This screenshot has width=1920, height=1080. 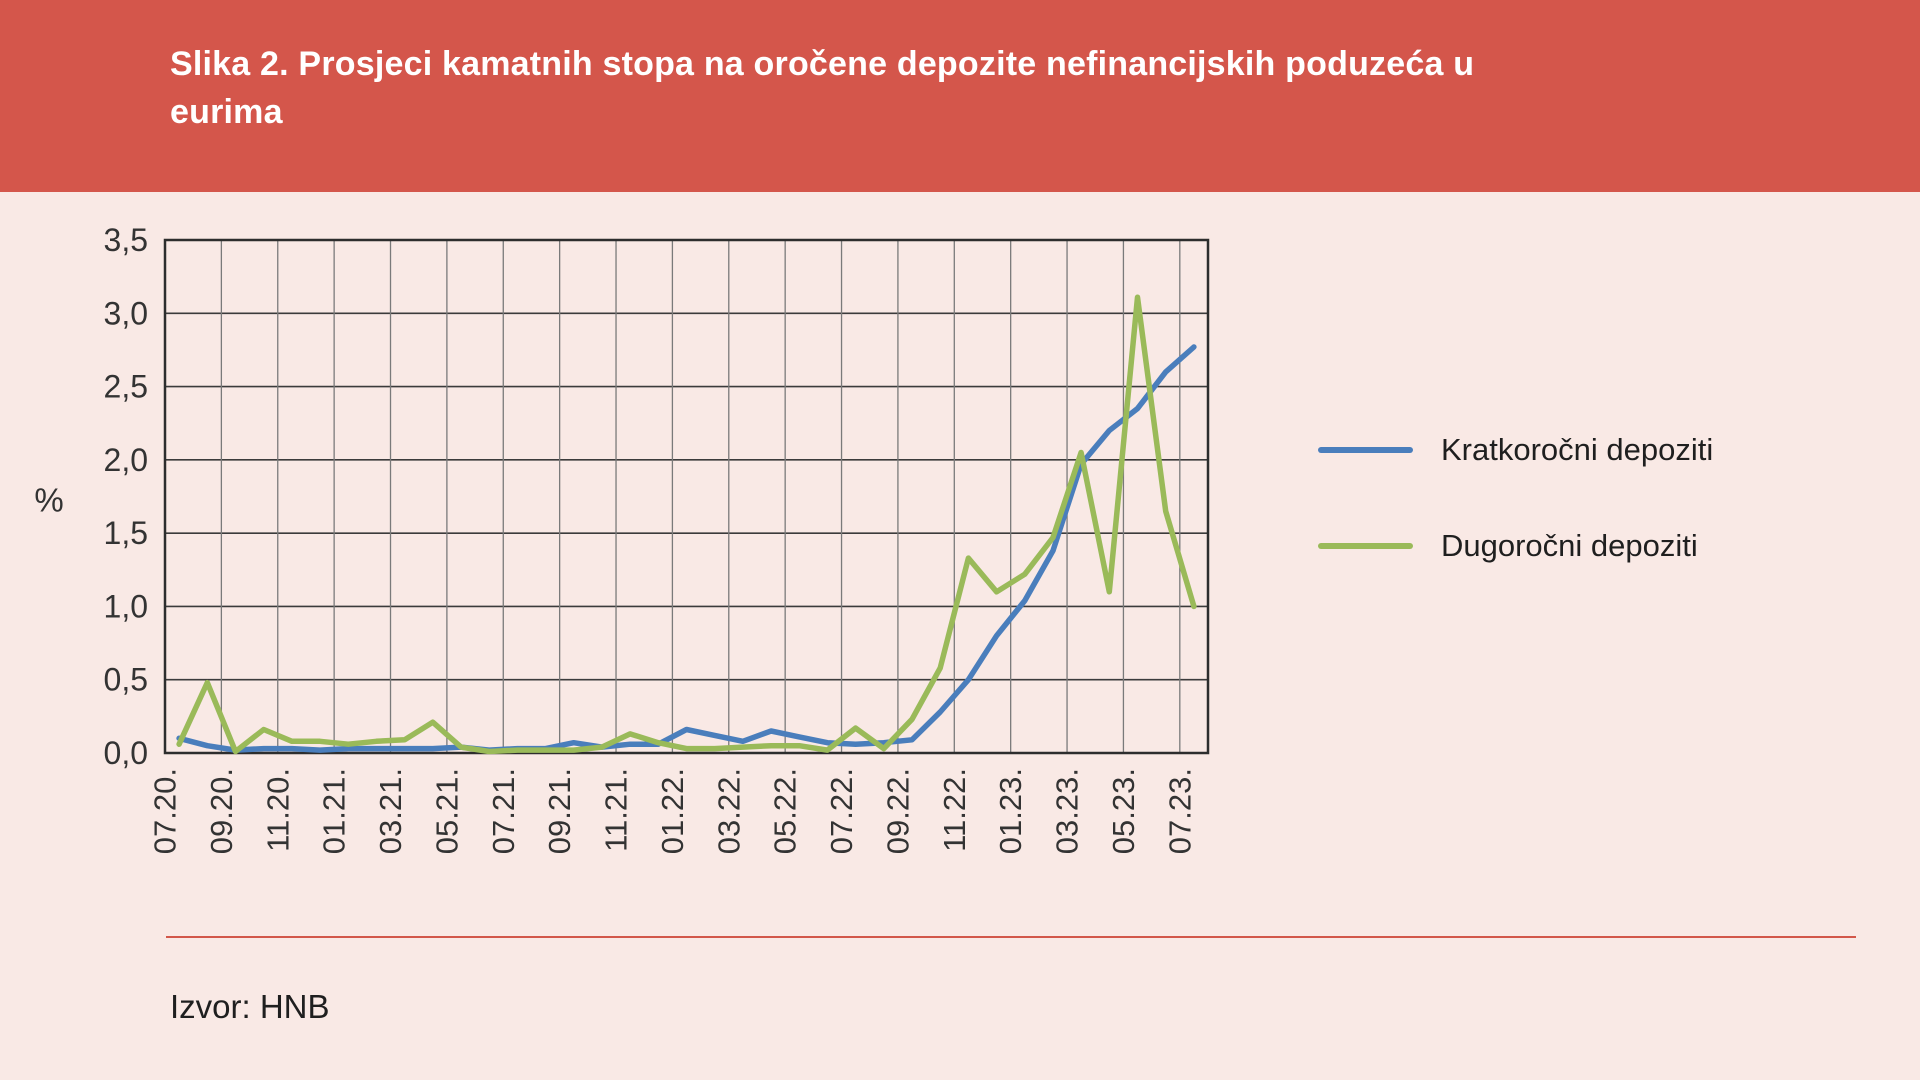 What do you see at coordinates (559, 811) in the screenshot?
I see `x-tick-label: 09.21.` at bounding box center [559, 811].